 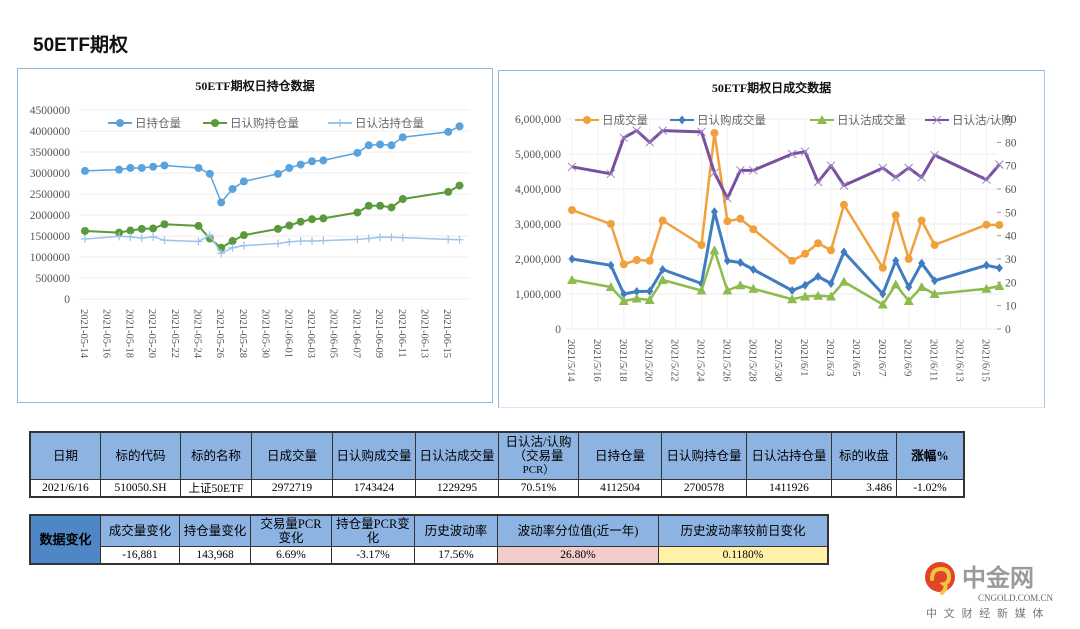 I want to click on header-open-interest: 日持仓量, so click(x=620, y=455).